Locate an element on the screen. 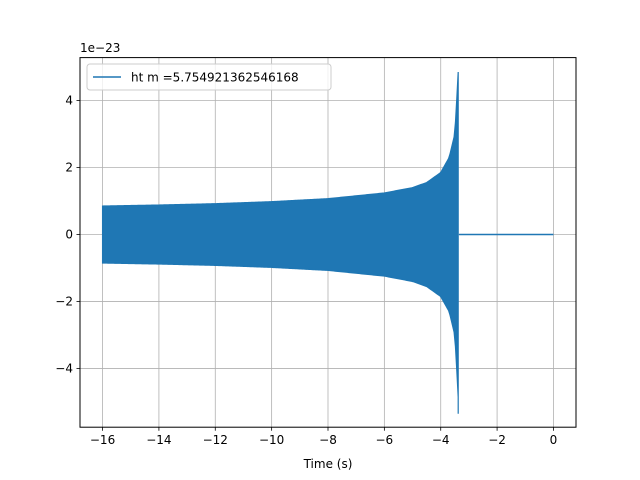 This screenshot has height=480, width=640. x-tick-label: −12 is located at coordinates (215, 440).